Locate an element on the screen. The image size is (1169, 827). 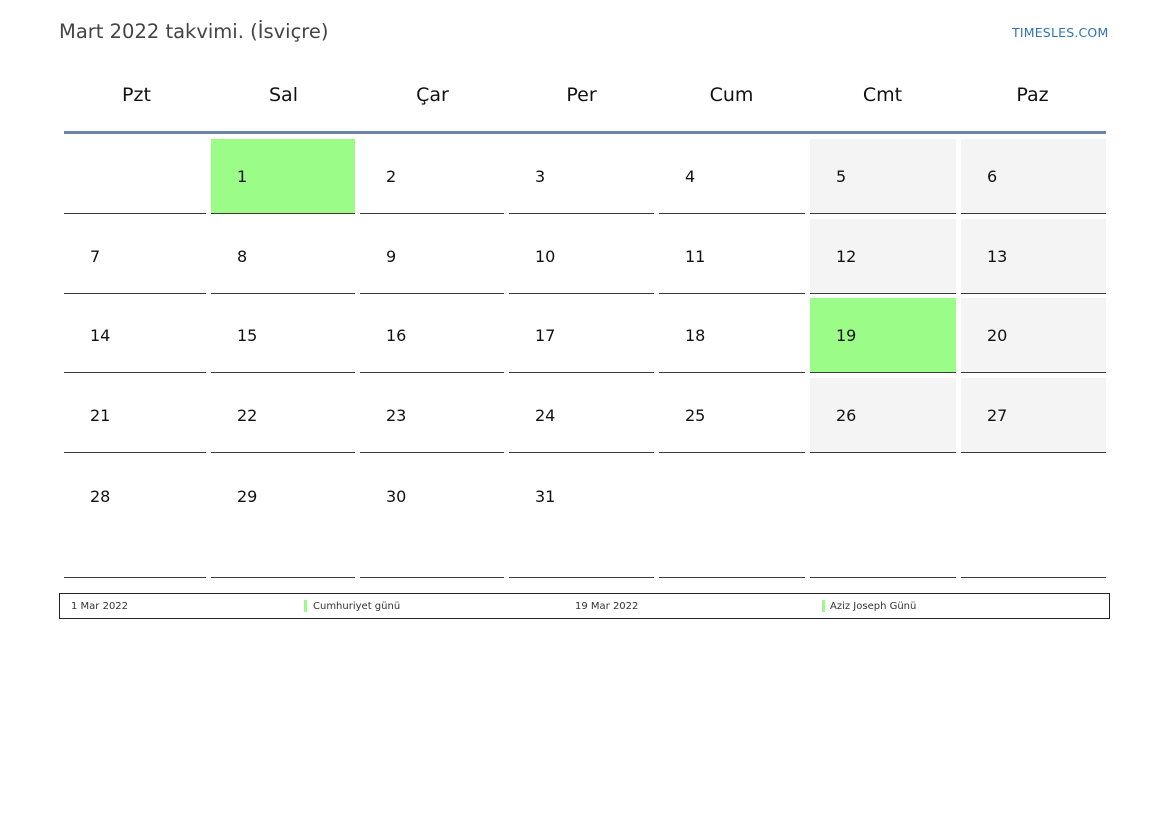
day-cell: 7 is located at coordinates (135, 256).